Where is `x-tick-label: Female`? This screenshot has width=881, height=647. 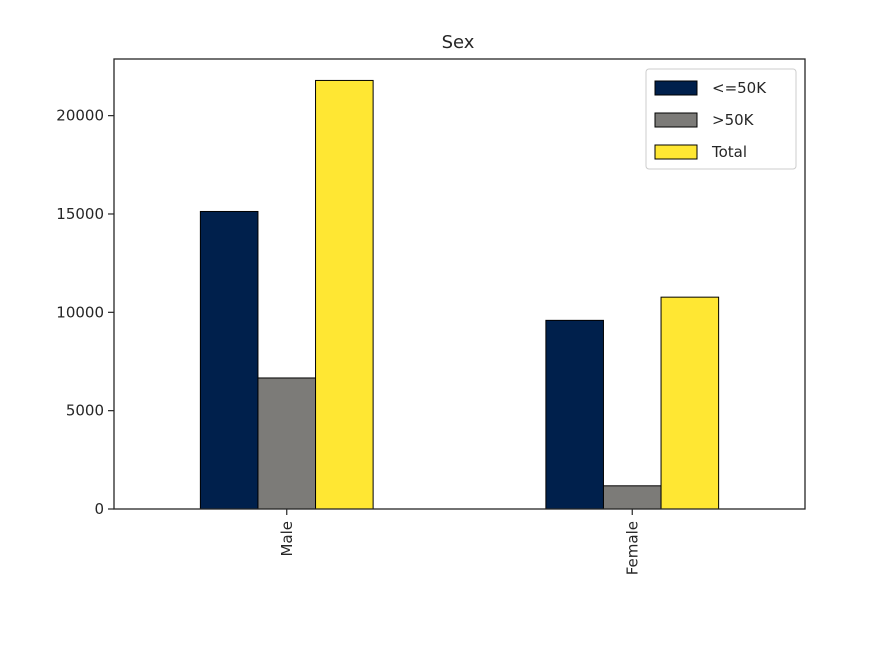
x-tick-label: Female is located at coordinates (632, 548).